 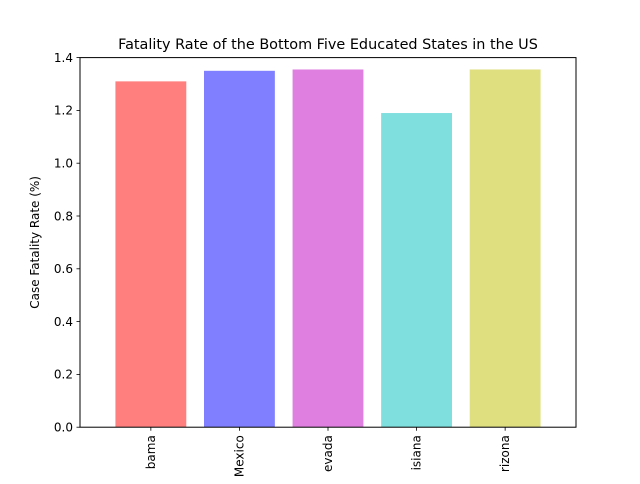 What do you see at coordinates (239, 456) in the screenshot?
I see `x-tick-label-1: Mexico` at bounding box center [239, 456].